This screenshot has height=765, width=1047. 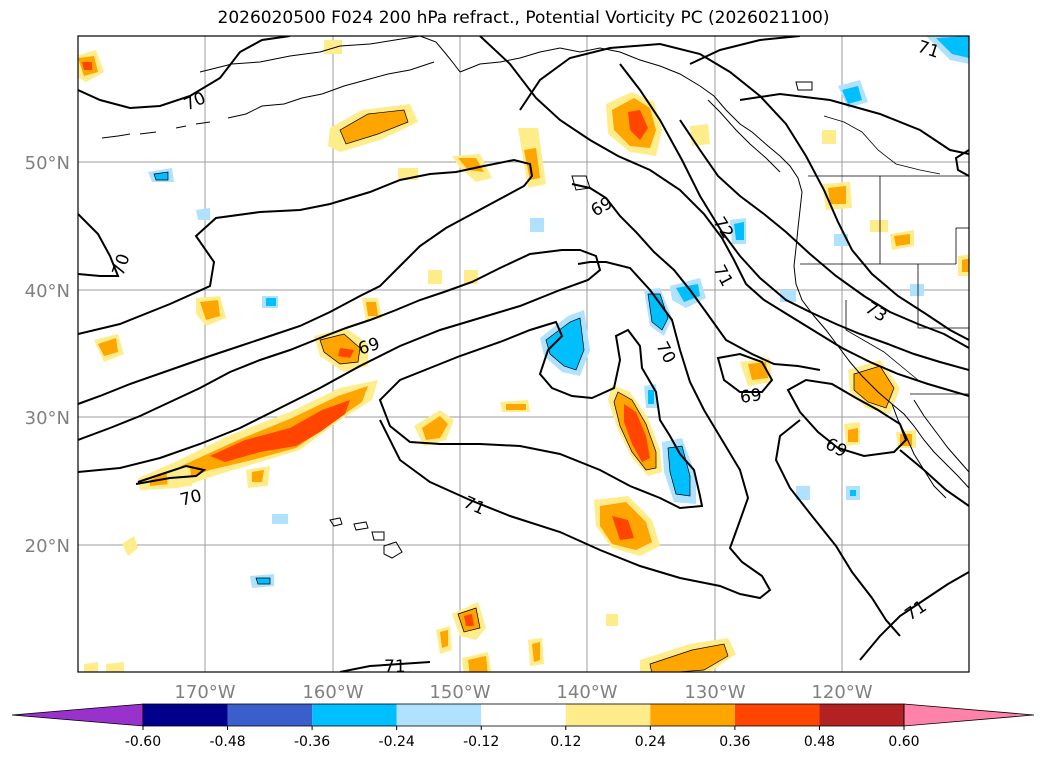 What do you see at coordinates (852, 95) in the screenshot?
I see `fill-b5-deep` at bounding box center [852, 95].